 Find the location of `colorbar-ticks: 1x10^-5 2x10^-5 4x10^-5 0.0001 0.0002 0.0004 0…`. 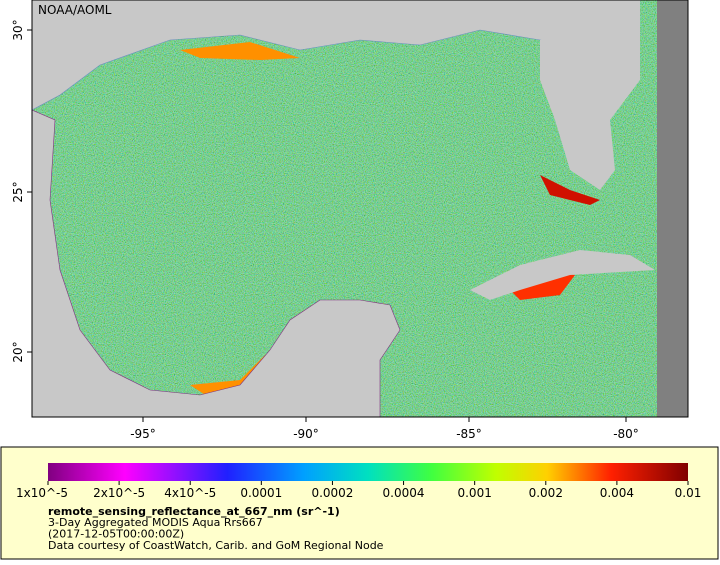

colorbar-ticks: 1x10^-5 2x10^-5 4x10^-5 0.0001 0.0002 0.0004 0… is located at coordinates (358, 490).